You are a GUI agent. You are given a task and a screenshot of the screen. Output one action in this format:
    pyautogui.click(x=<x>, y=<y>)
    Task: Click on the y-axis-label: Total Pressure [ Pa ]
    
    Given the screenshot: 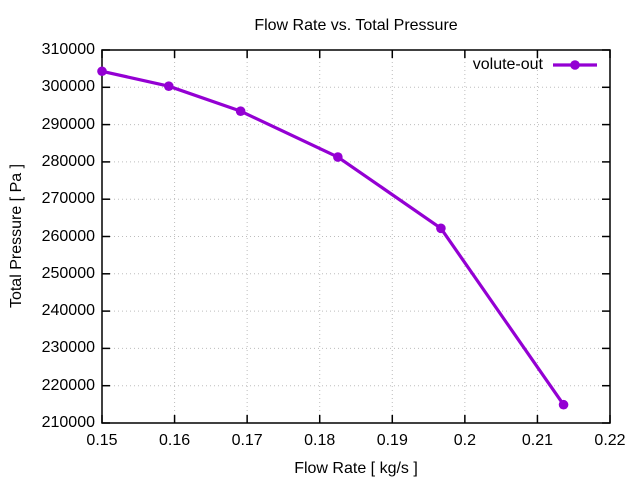 What is the action you would take?
    pyautogui.click(x=16, y=236)
    